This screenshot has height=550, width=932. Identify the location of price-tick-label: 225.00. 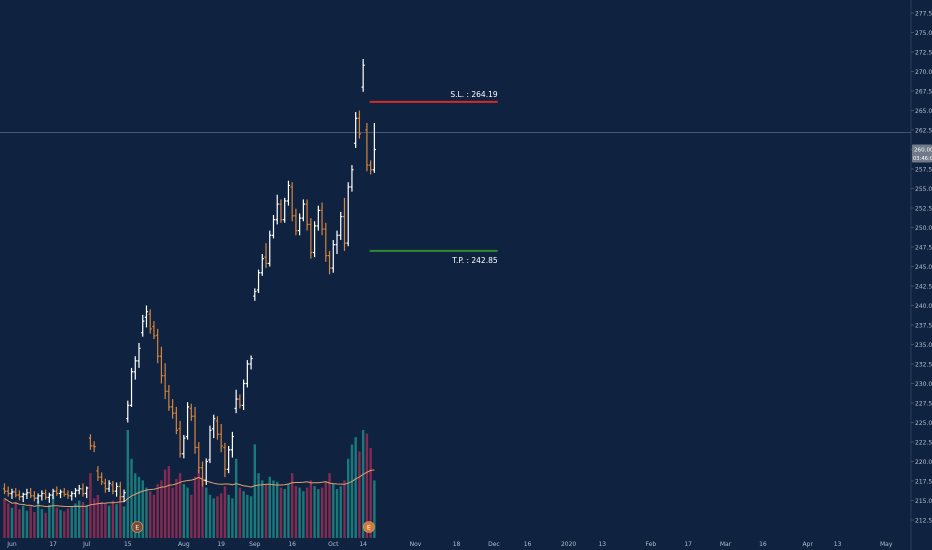
(923, 423).